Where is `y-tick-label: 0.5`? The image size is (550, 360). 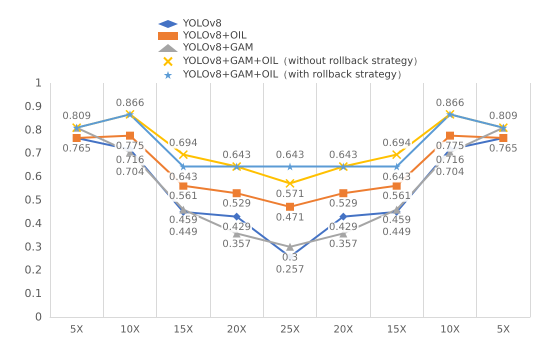 y-tick-label: 0.5 is located at coordinates (33, 200).